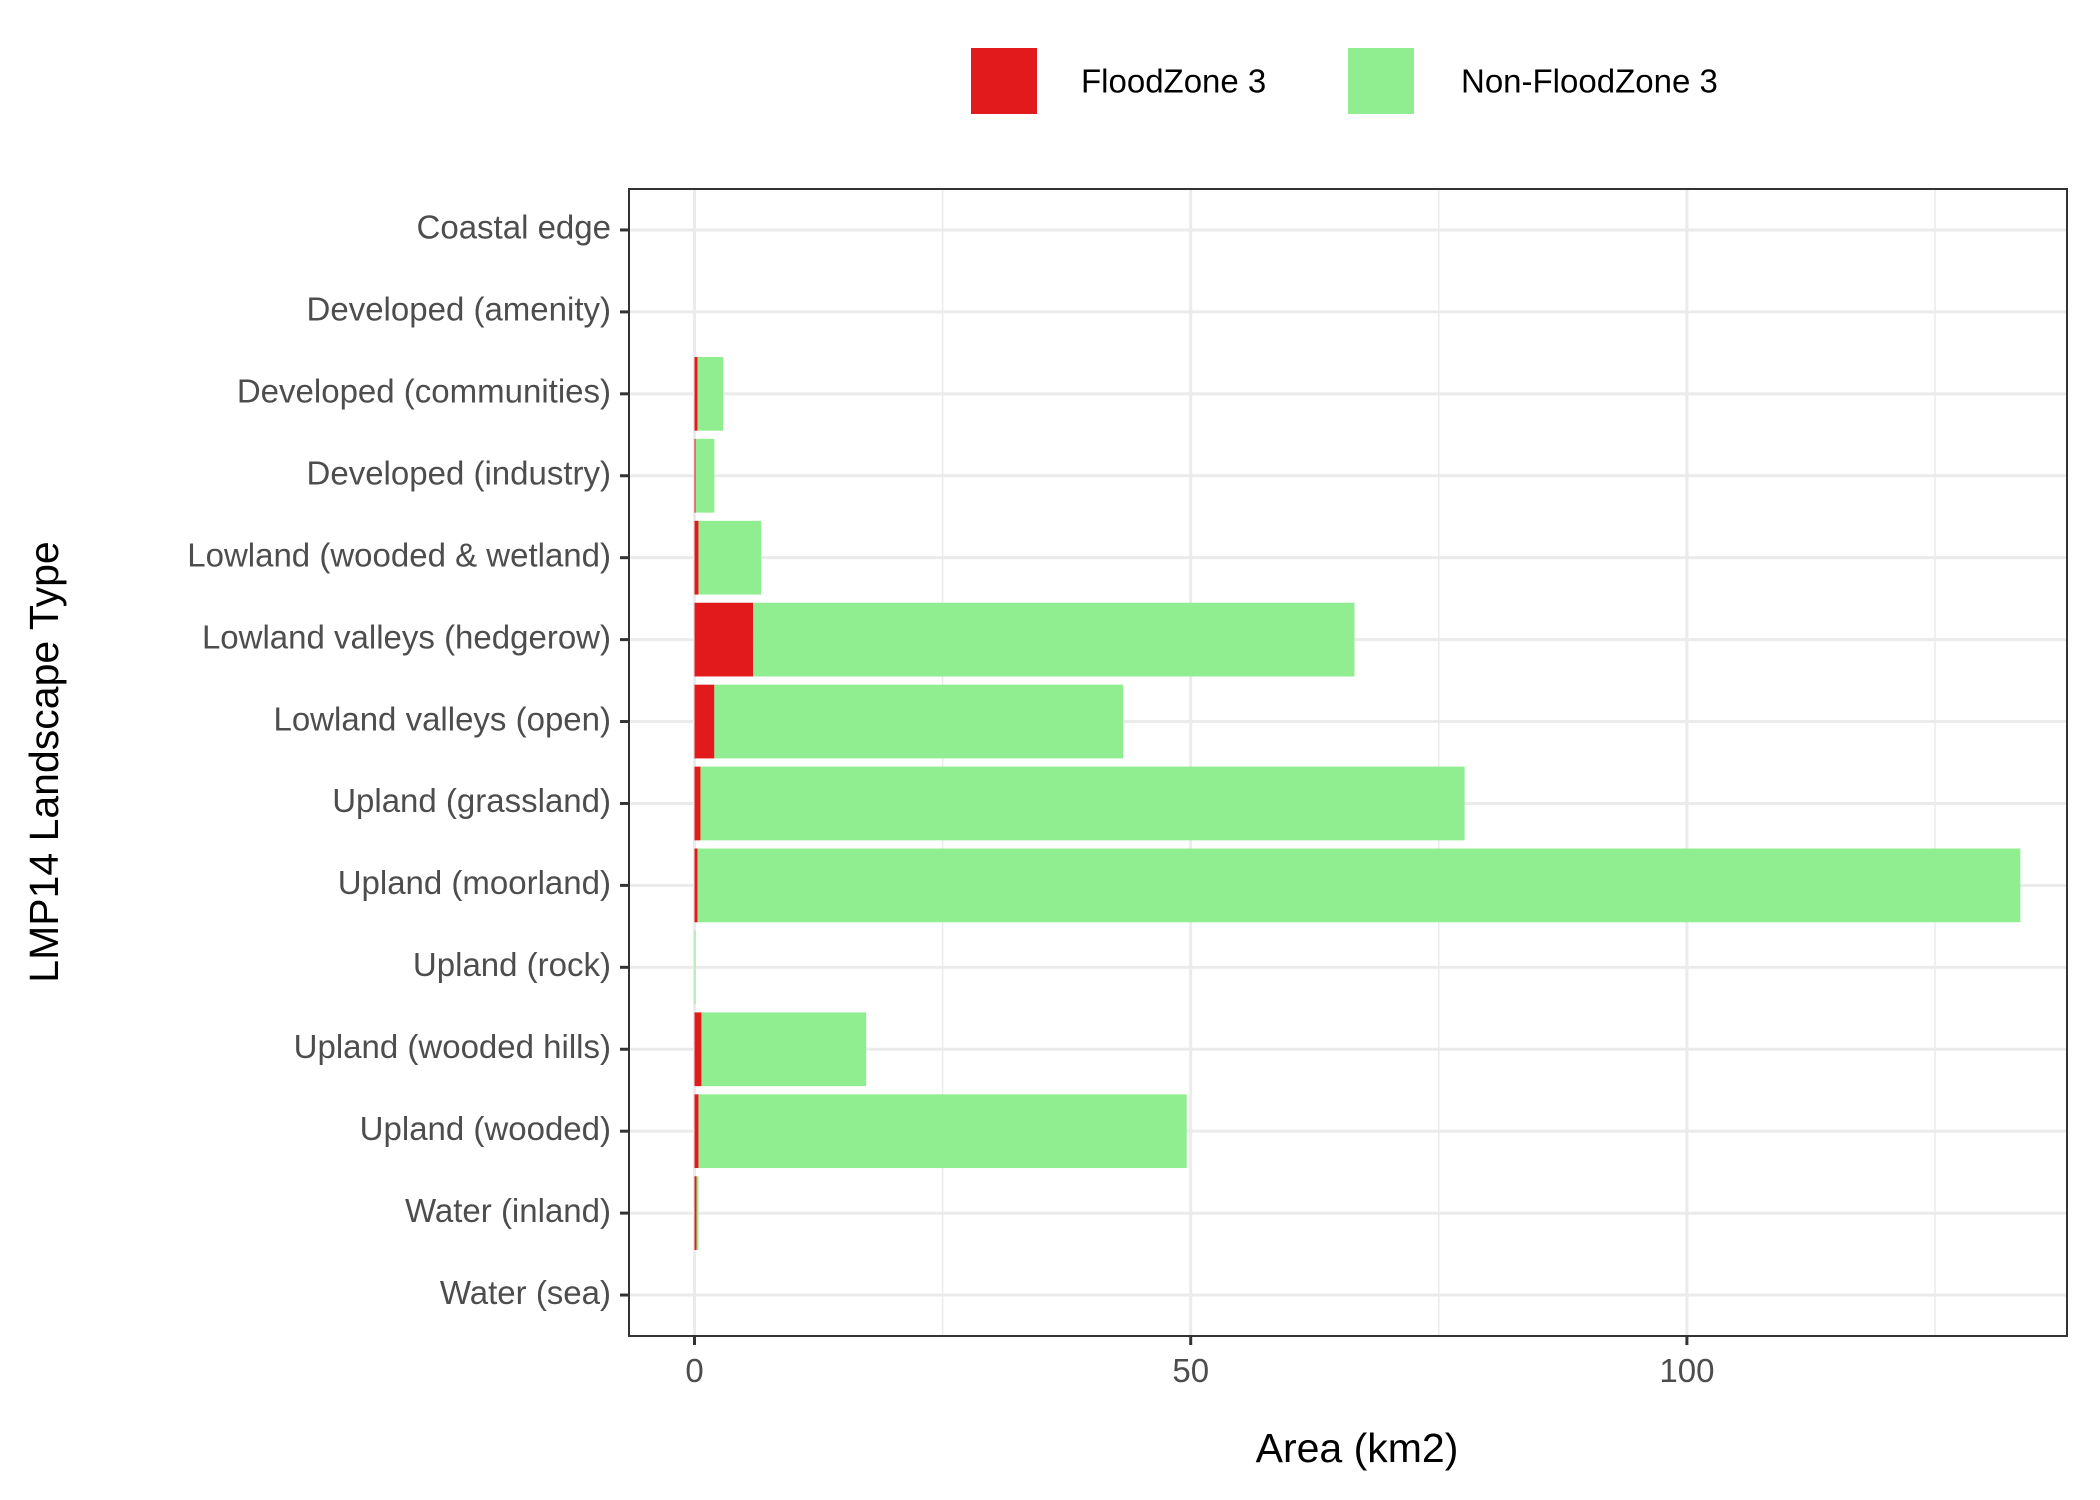 The height and width of the screenshot is (1500, 2100). Describe the element at coordinates (508, 1210) in the screenshot. I see `y-tick-label: Water (inland)` at that location.